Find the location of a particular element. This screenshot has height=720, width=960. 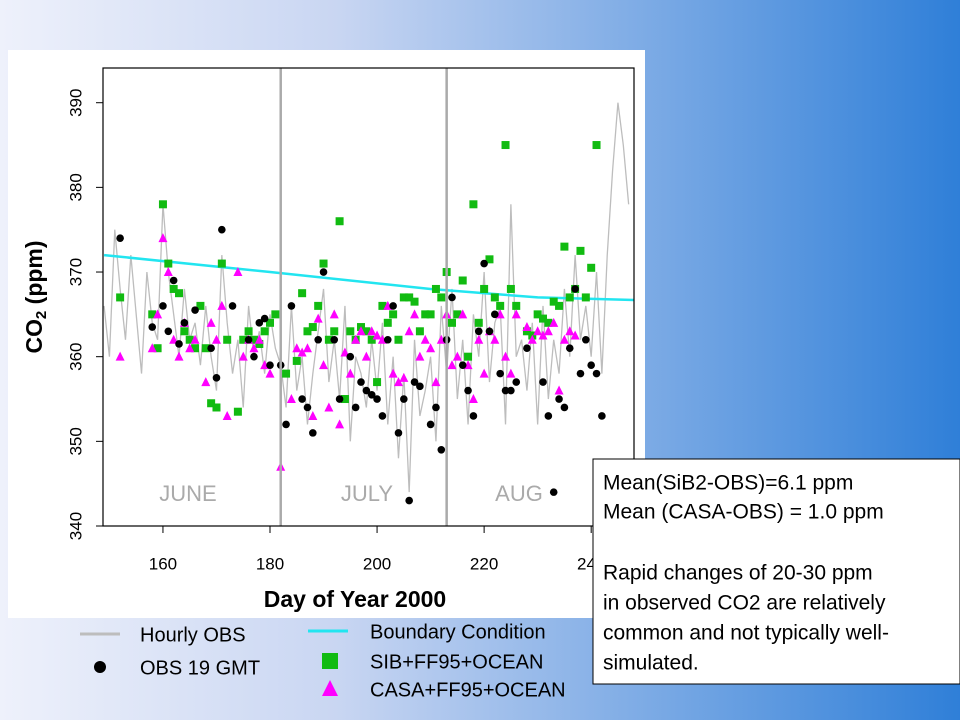

legend-label: Hourly OBS is located at coordinates (193, 635).